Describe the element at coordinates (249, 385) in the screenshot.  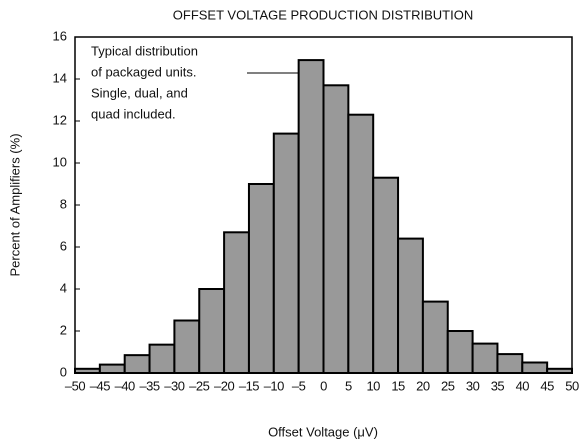
I see `x-tick-label: –15` at that location.